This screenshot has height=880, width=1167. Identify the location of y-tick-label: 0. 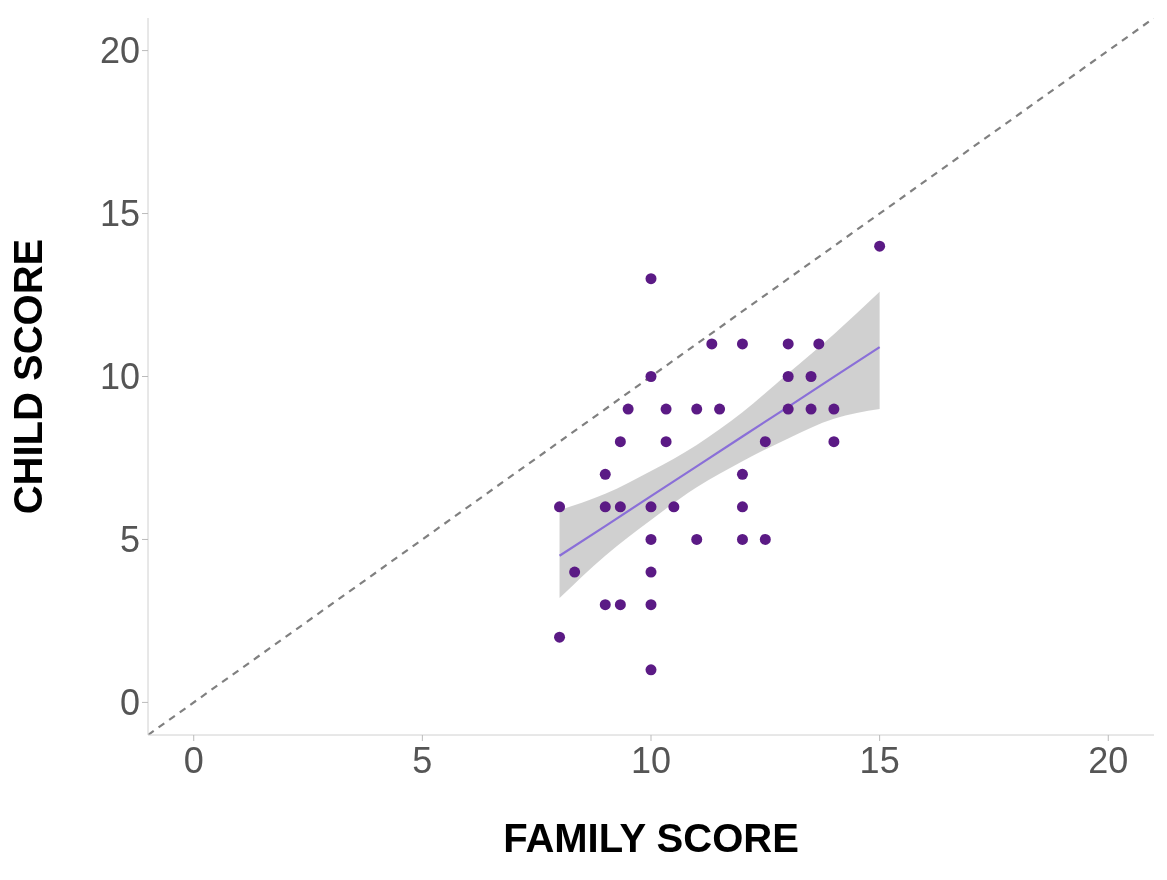
(129, 703).